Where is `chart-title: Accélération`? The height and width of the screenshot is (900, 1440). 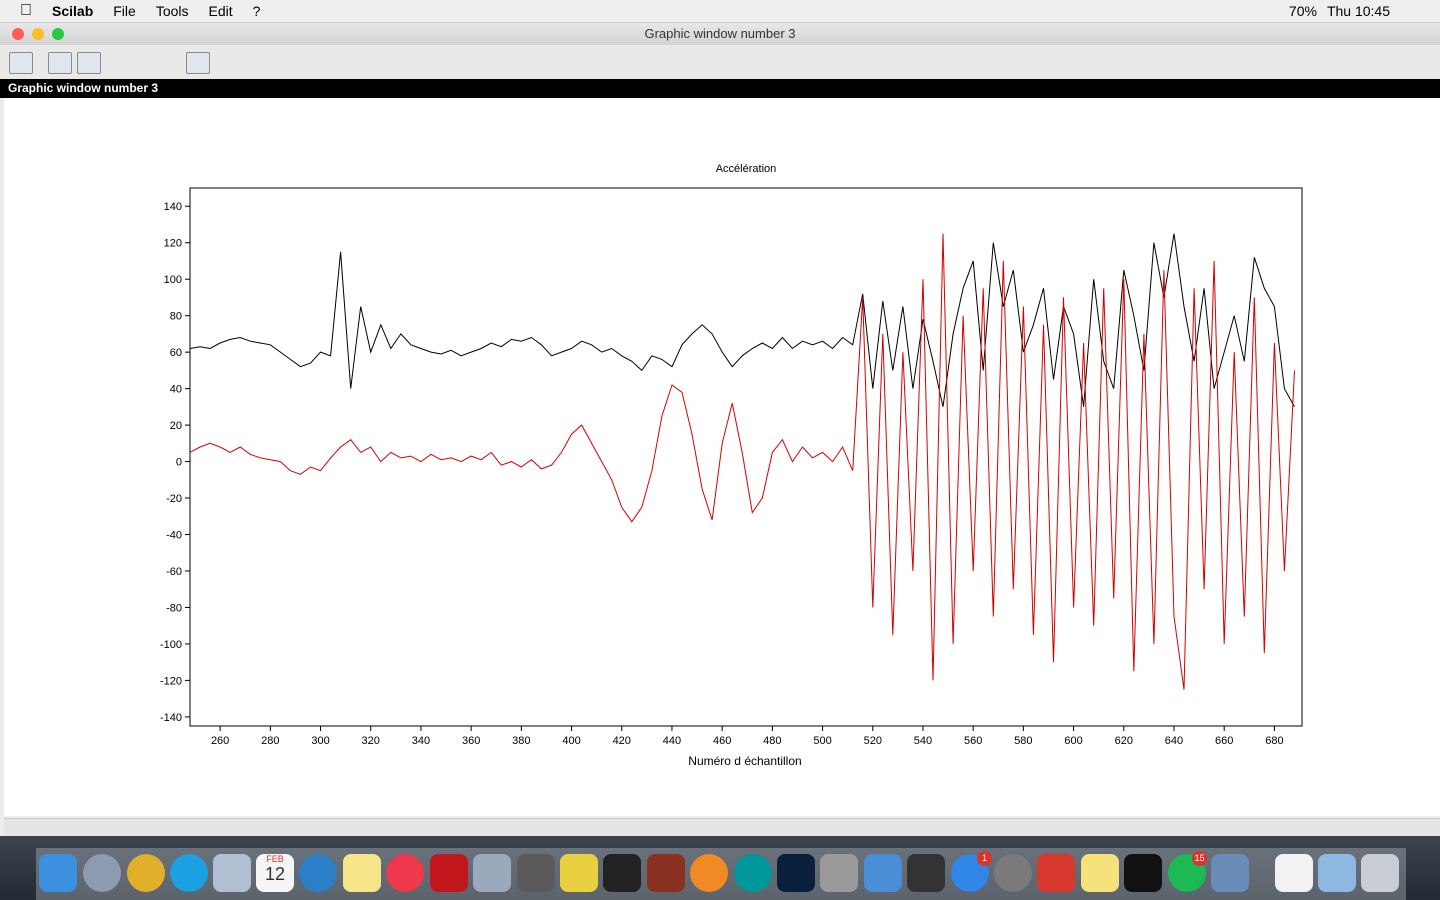
chart-title: Accélération is located at coordinates (746, 169).